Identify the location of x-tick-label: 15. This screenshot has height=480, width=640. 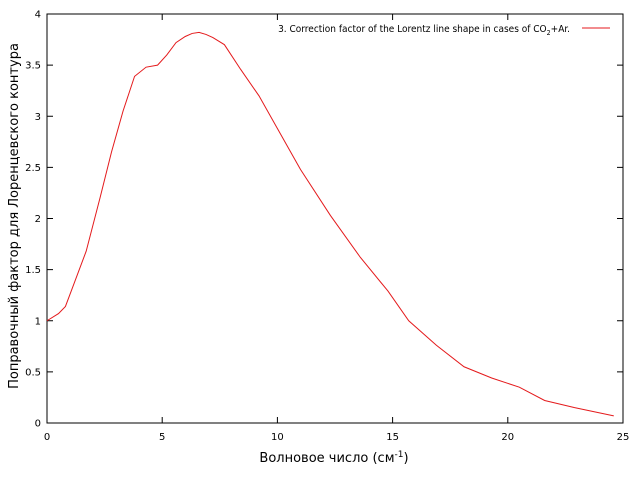
(392, 437).